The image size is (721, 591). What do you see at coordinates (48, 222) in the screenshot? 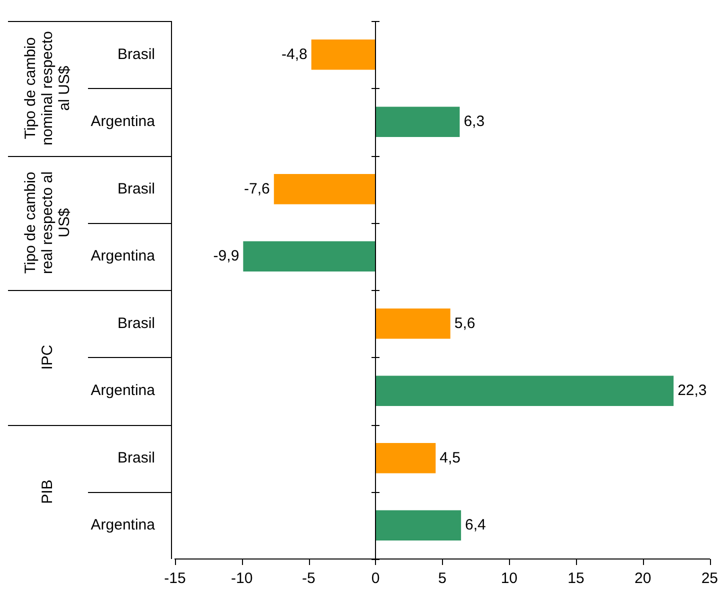
I see `text: Tipo de cambio real respecto al US$` at bounding box center [48, 222].